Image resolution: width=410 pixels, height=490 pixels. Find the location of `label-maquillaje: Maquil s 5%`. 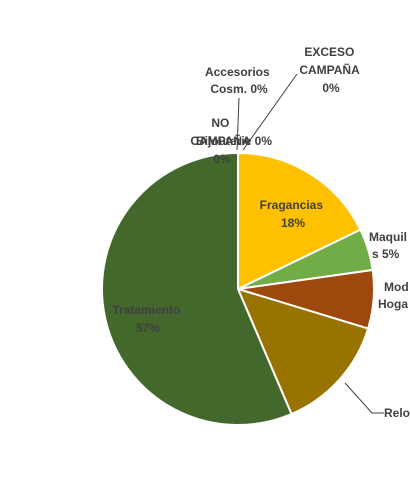

label-maquillaje: Maquil s 5% is located at coordinates (389, 245).